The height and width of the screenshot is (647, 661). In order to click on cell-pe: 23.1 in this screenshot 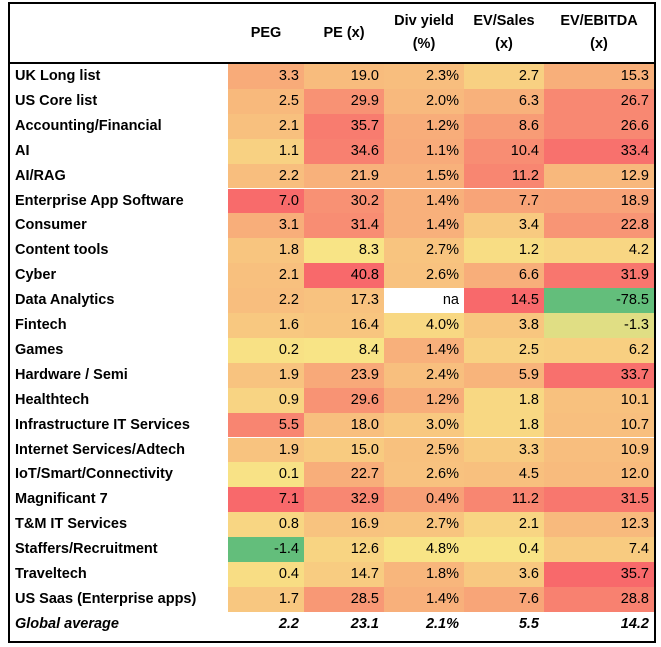, I will do `click(344, 624)`.